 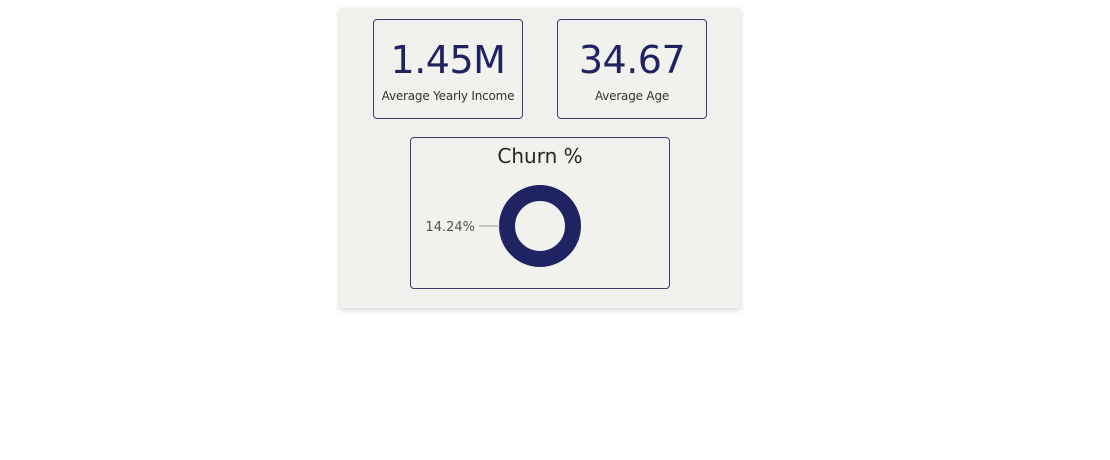 What do you see at coordinates (540, 226) in the screenshot?
I see `donut-slice` at bounding box center [540, 226].